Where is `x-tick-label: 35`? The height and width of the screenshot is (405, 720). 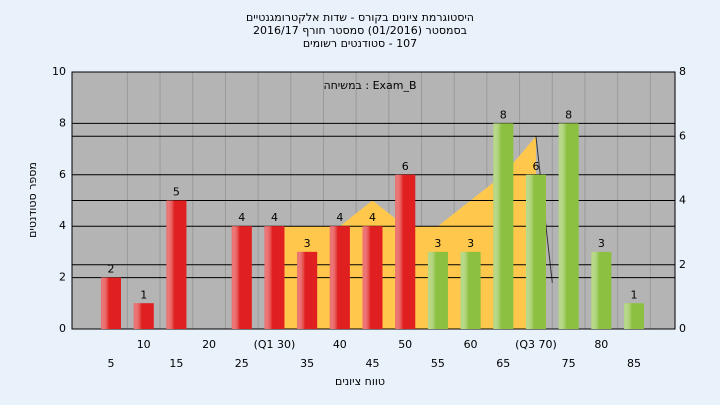
x-tick-label: 35 is located at coordinates (307, 363).